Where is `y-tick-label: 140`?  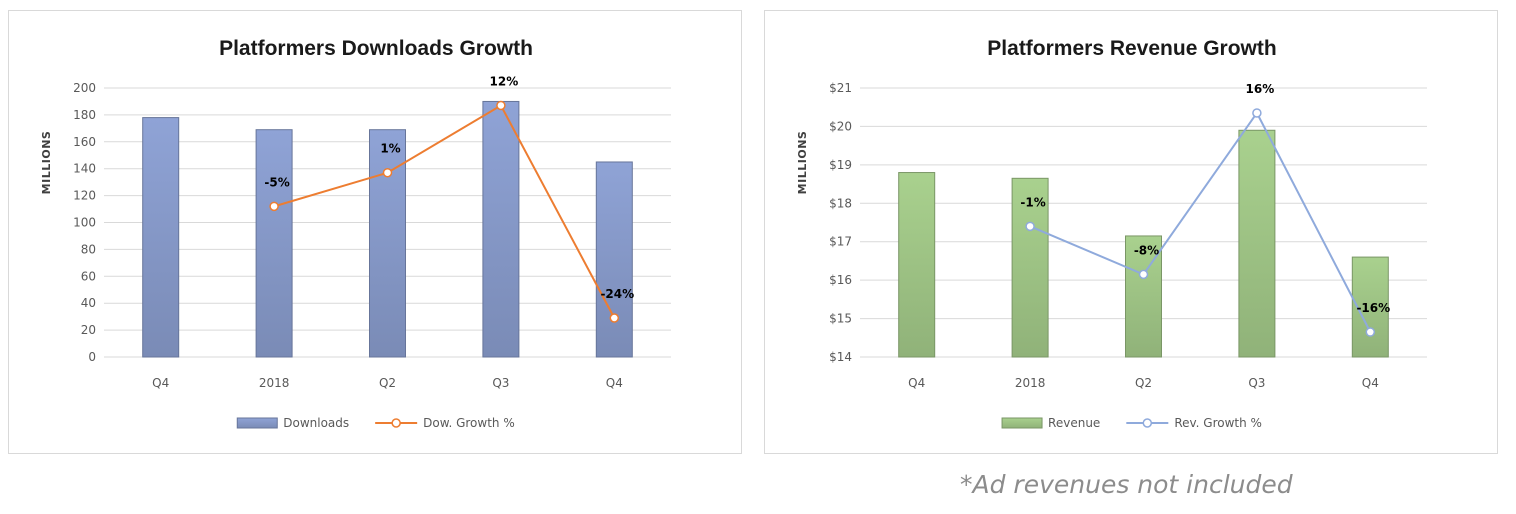
y-tick-label: 140 is located at coordinates (84, 169).